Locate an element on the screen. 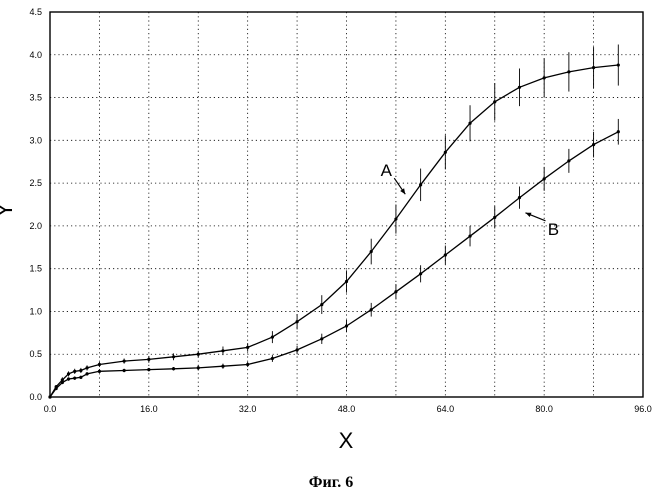 This screenshot has height=499, width=662. y-axis-title: Y is located at coordinates (8, 209).